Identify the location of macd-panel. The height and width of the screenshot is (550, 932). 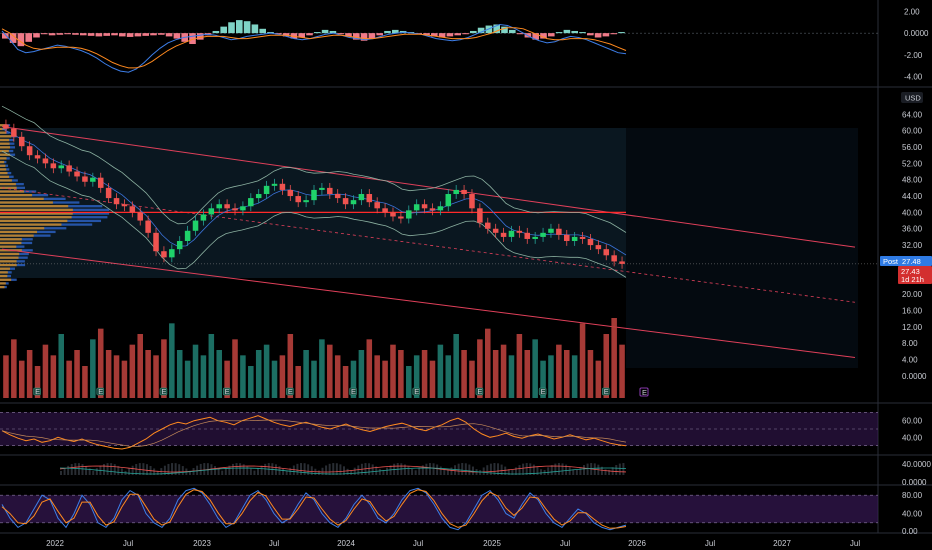
(439, 46).